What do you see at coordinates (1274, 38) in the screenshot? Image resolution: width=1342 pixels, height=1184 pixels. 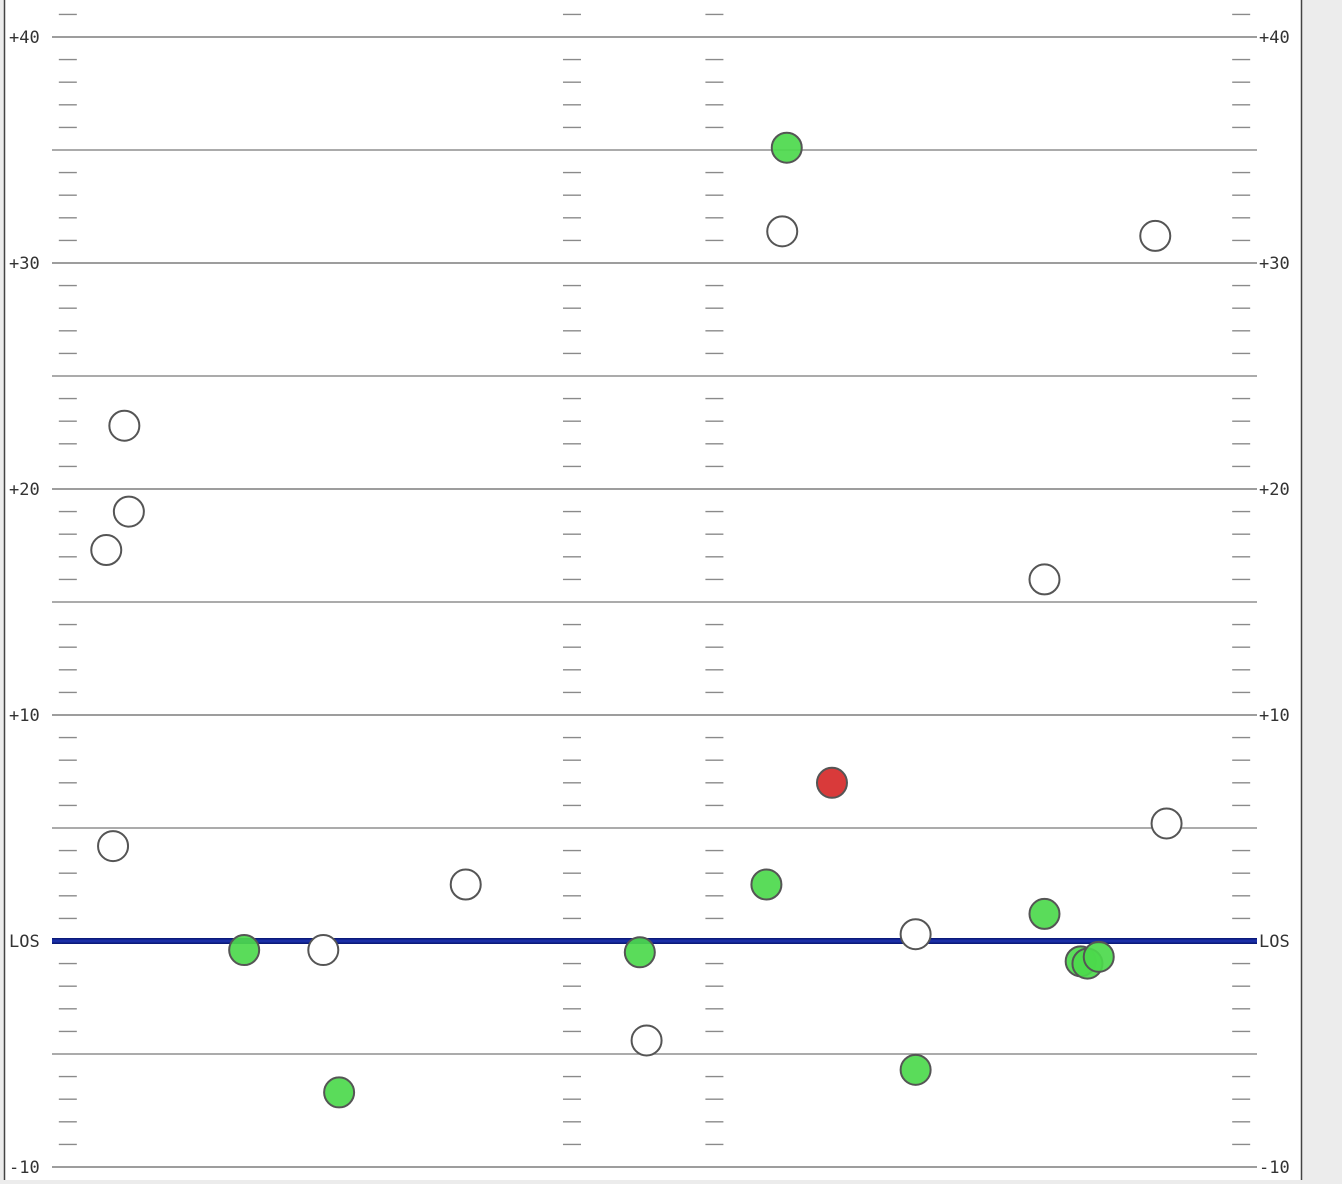 I see `yard-label-right: +40` at bounding box center [1274, 38].